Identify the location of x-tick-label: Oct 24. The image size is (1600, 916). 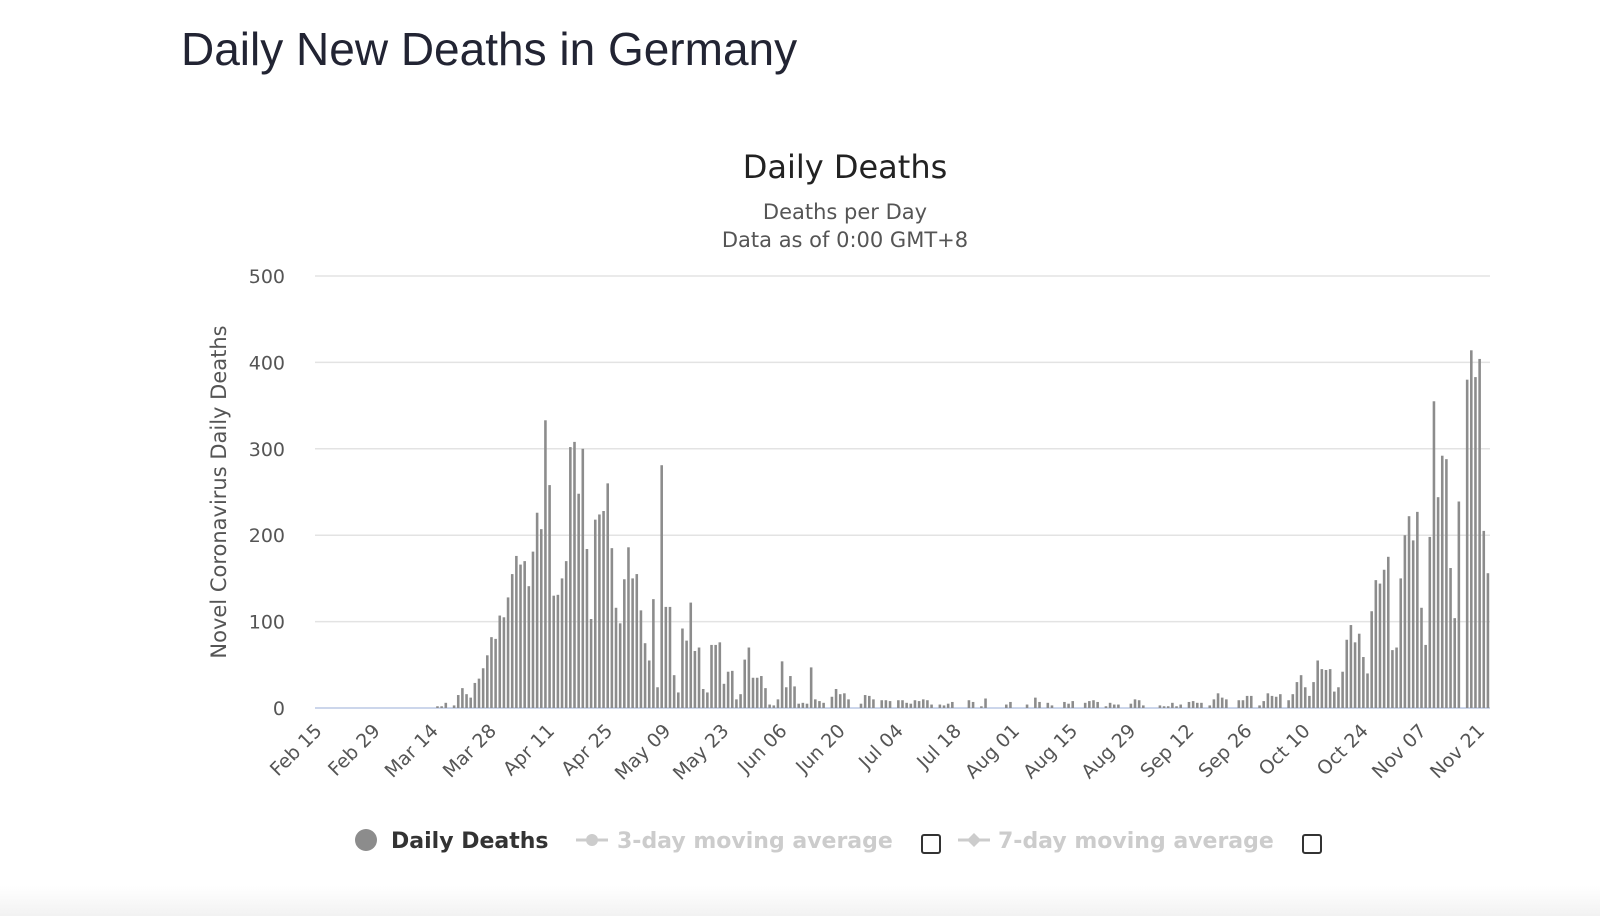
(1343, 750).